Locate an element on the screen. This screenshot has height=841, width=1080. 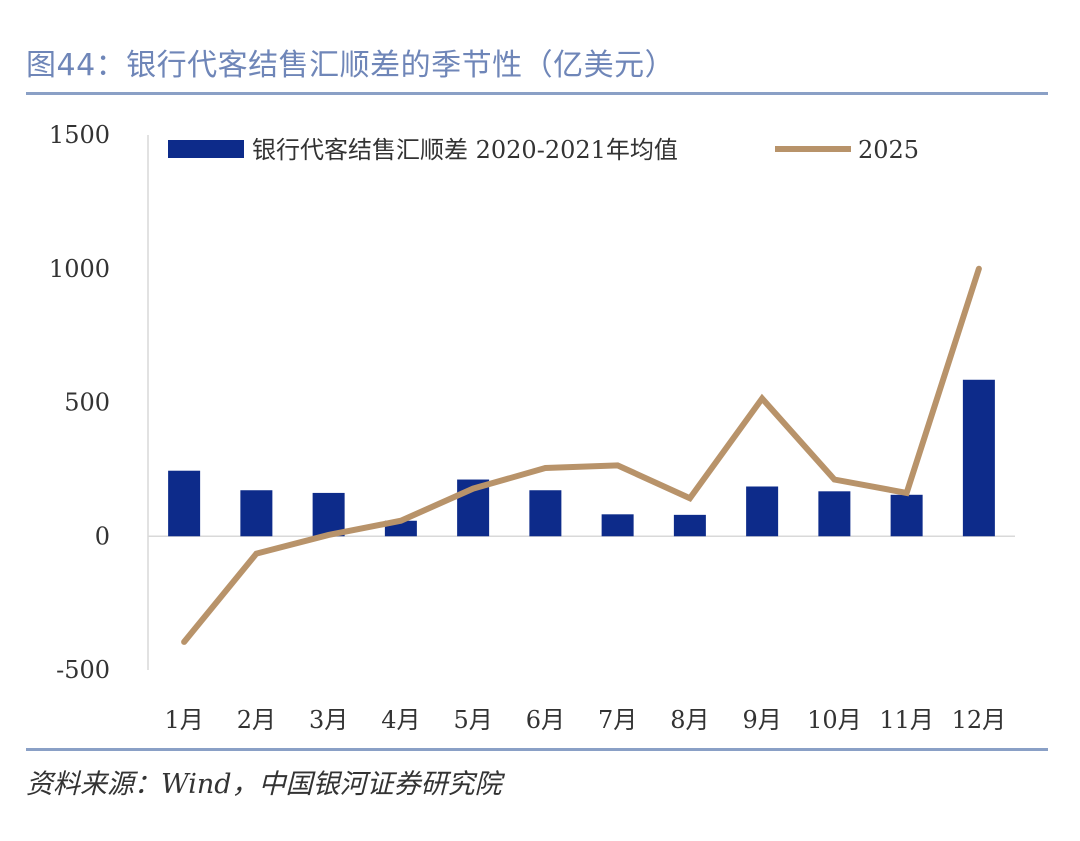
x-tick-label: 4月 is located at coordinates (400, 720).